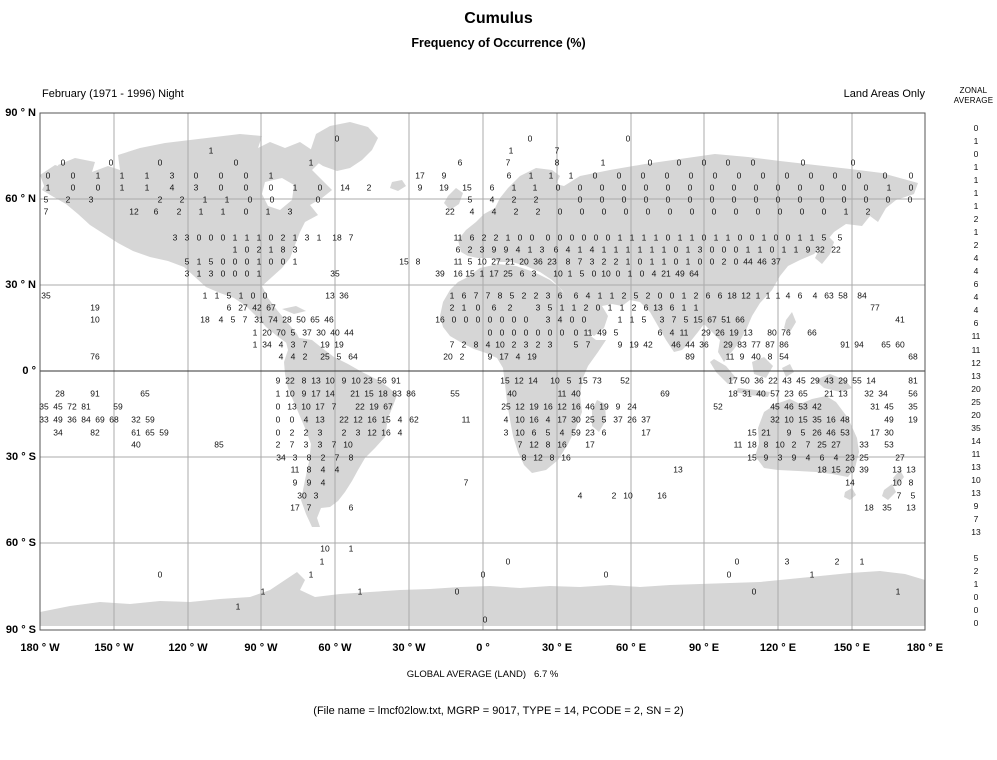  What do you see at coordinates (278, 194) in the screenshot?
I see `water-hudson-bay` at bounding box center [278, 194].